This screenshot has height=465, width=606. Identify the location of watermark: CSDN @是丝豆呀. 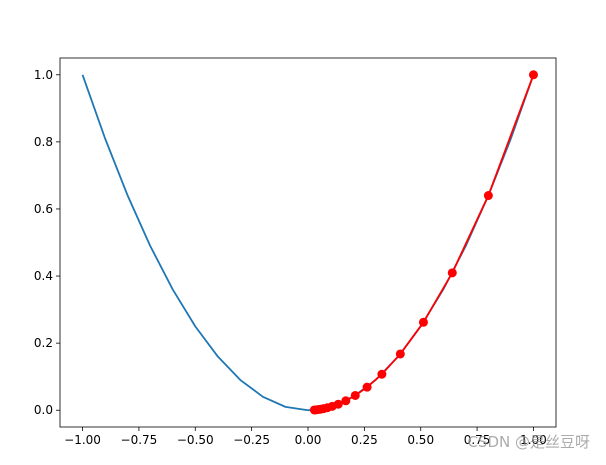
(528, 442).